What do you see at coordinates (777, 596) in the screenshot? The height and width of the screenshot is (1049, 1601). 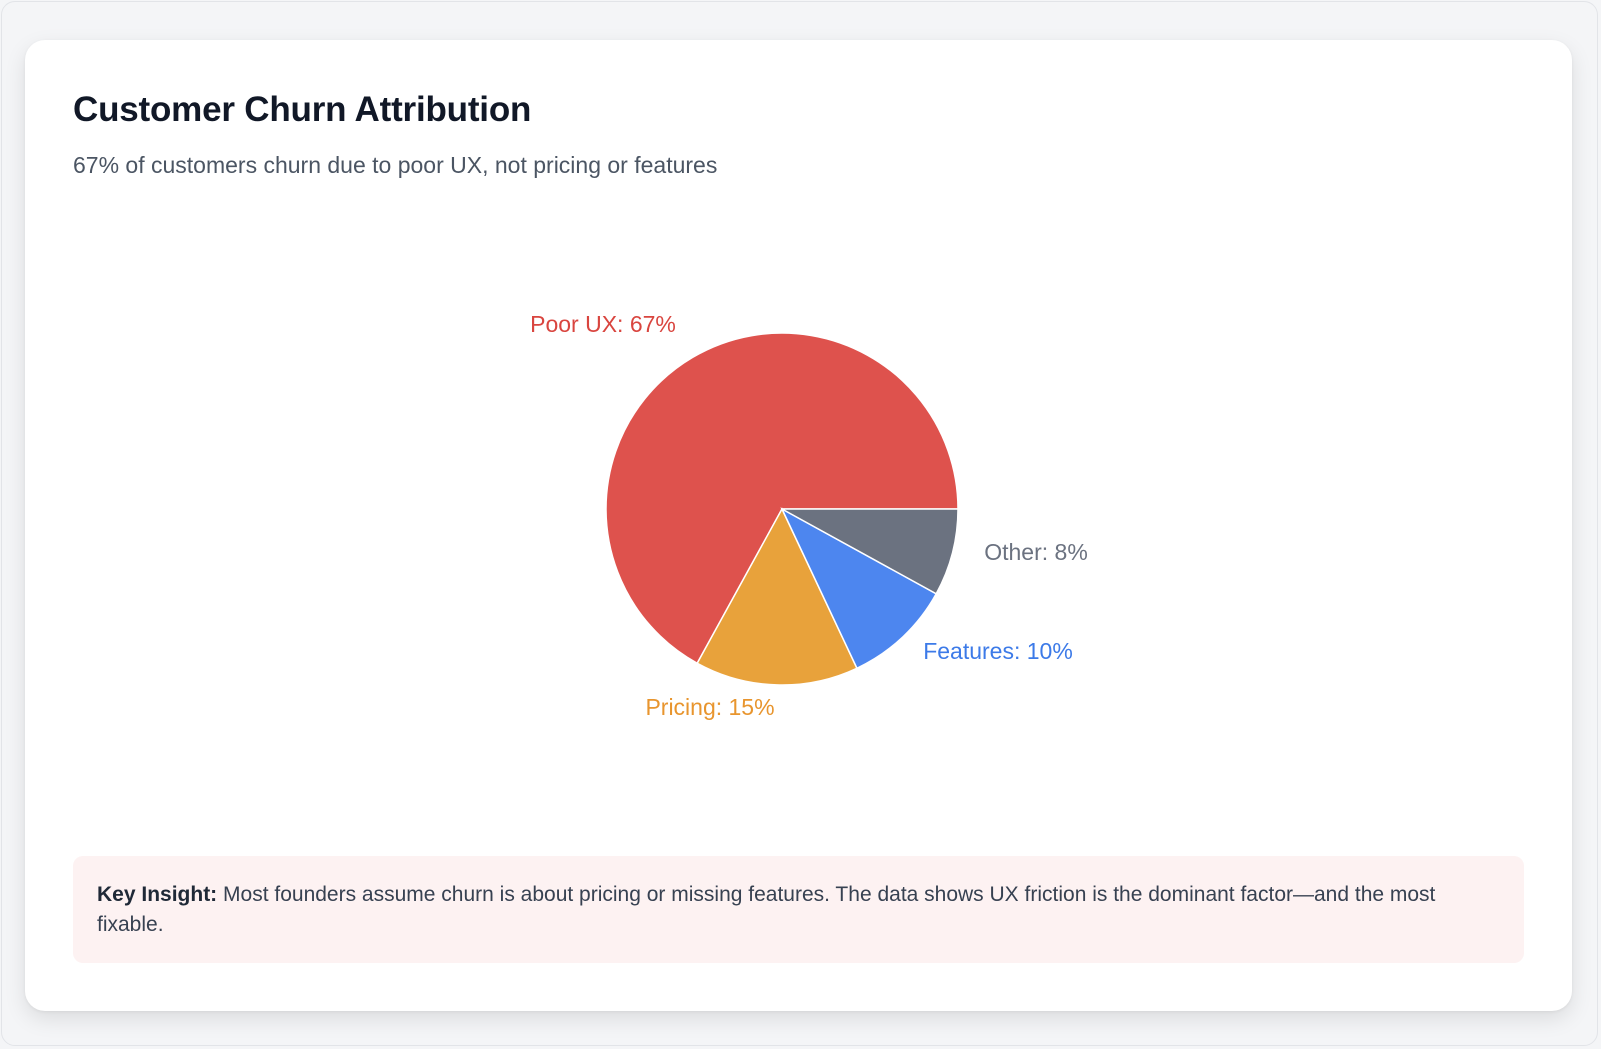 I see `pie-slice-pricing` at bounding box center [777, 596].